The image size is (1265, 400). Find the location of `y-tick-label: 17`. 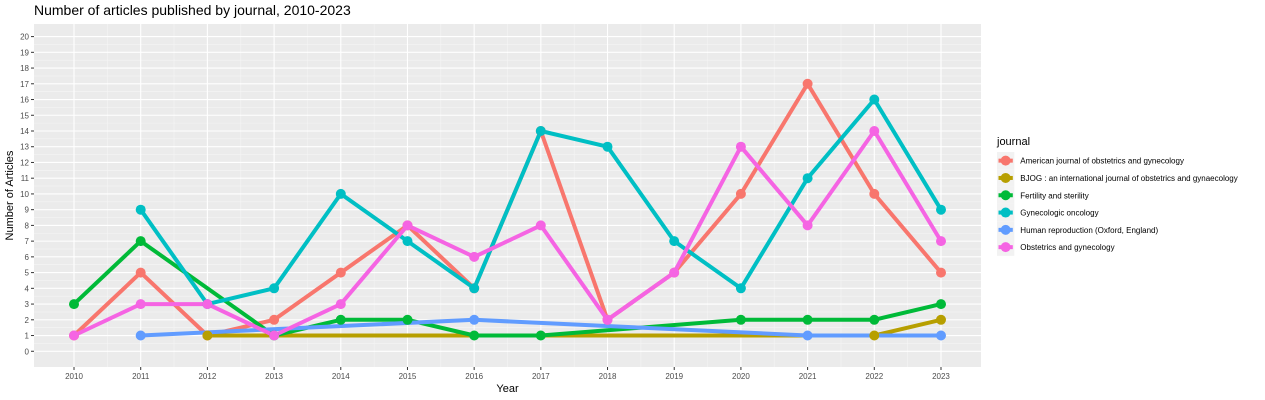

y-tick-label: 17 is located at coordinates (24, 84).